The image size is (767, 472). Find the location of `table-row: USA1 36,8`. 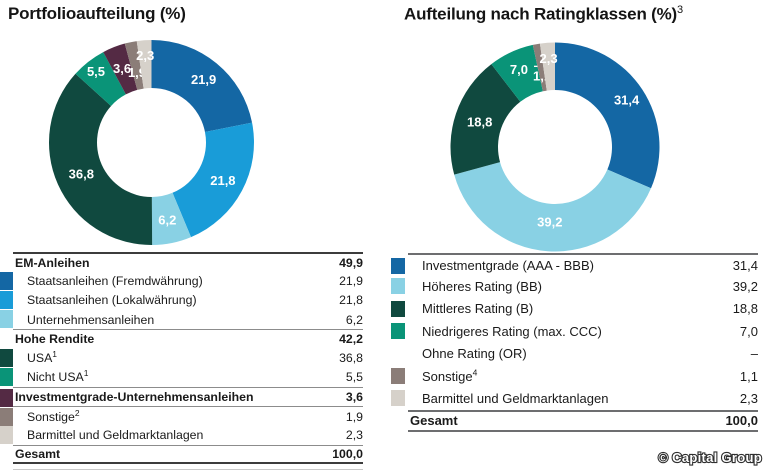

table-row: USA1 36,8 is located at coordinates (181, 357).